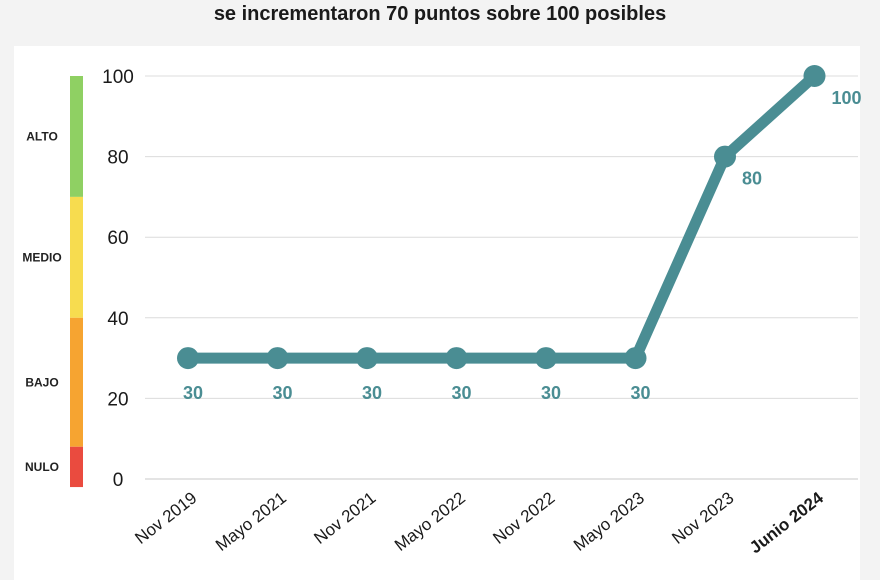 The image size is (880, 580). Describe the element at coordinates (117, 399) in the screenshot. I see `y-tick-label: 20` at that location.